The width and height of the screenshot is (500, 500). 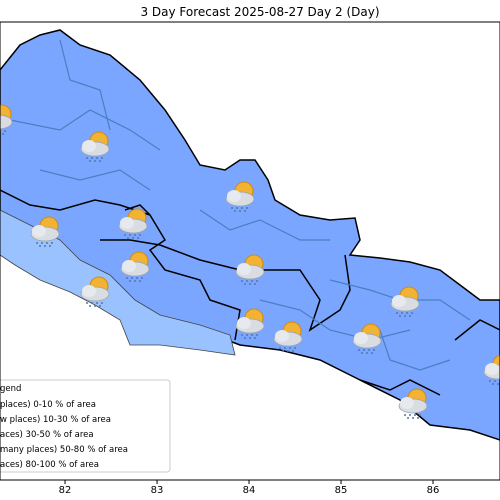 What do you see at coordinates (10, 389) in the screenshot?
I see `legend-title: gend` at bounding box center [10, 389].